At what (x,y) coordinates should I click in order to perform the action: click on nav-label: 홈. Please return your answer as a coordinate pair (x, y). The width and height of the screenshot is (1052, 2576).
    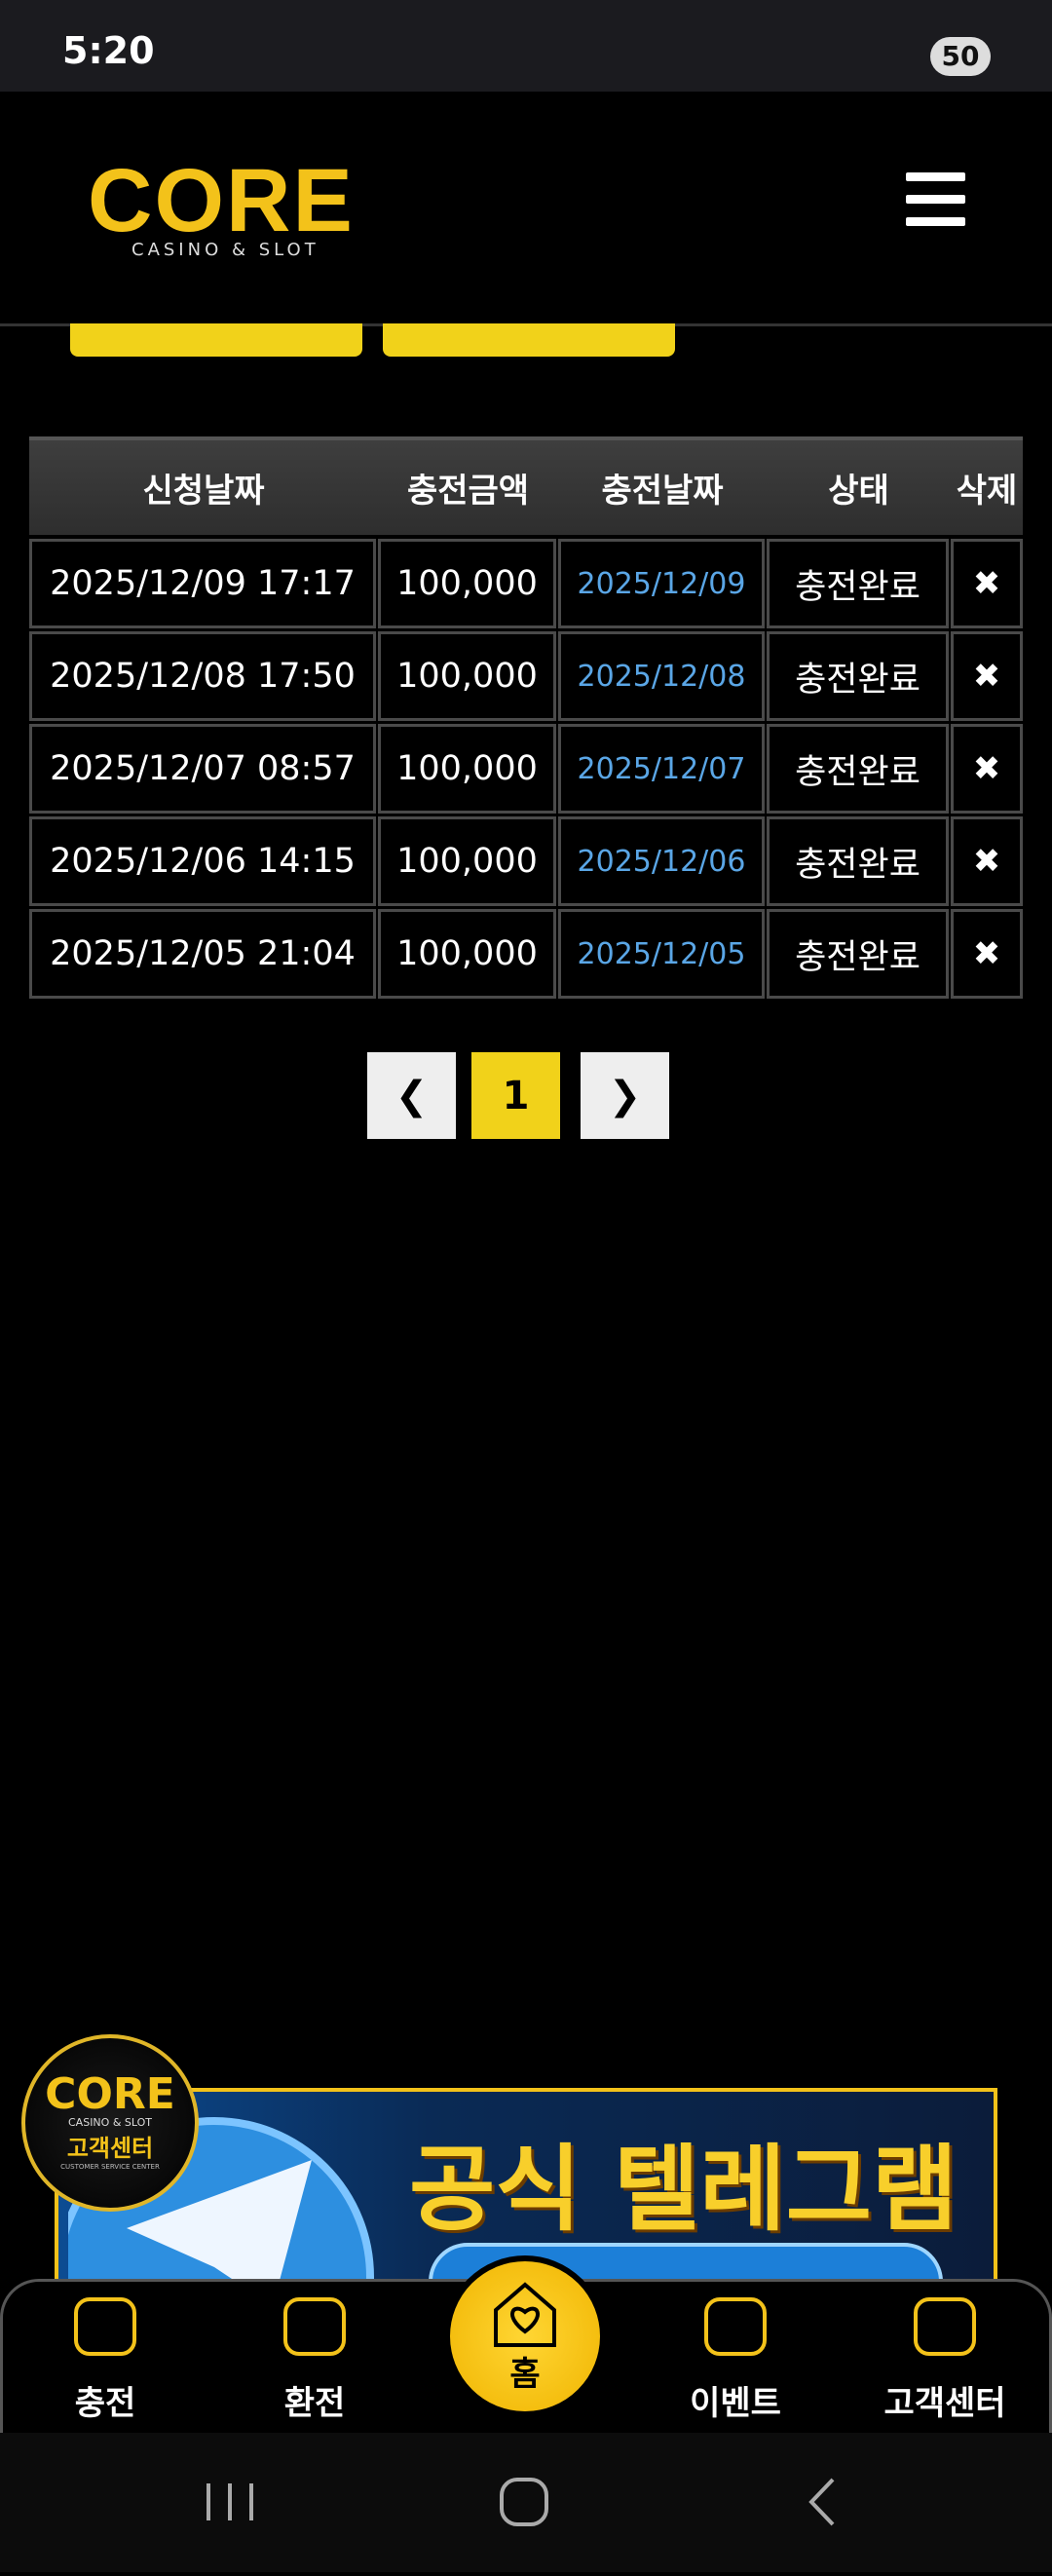
    Looking at the image, I should click on (525, 2374).